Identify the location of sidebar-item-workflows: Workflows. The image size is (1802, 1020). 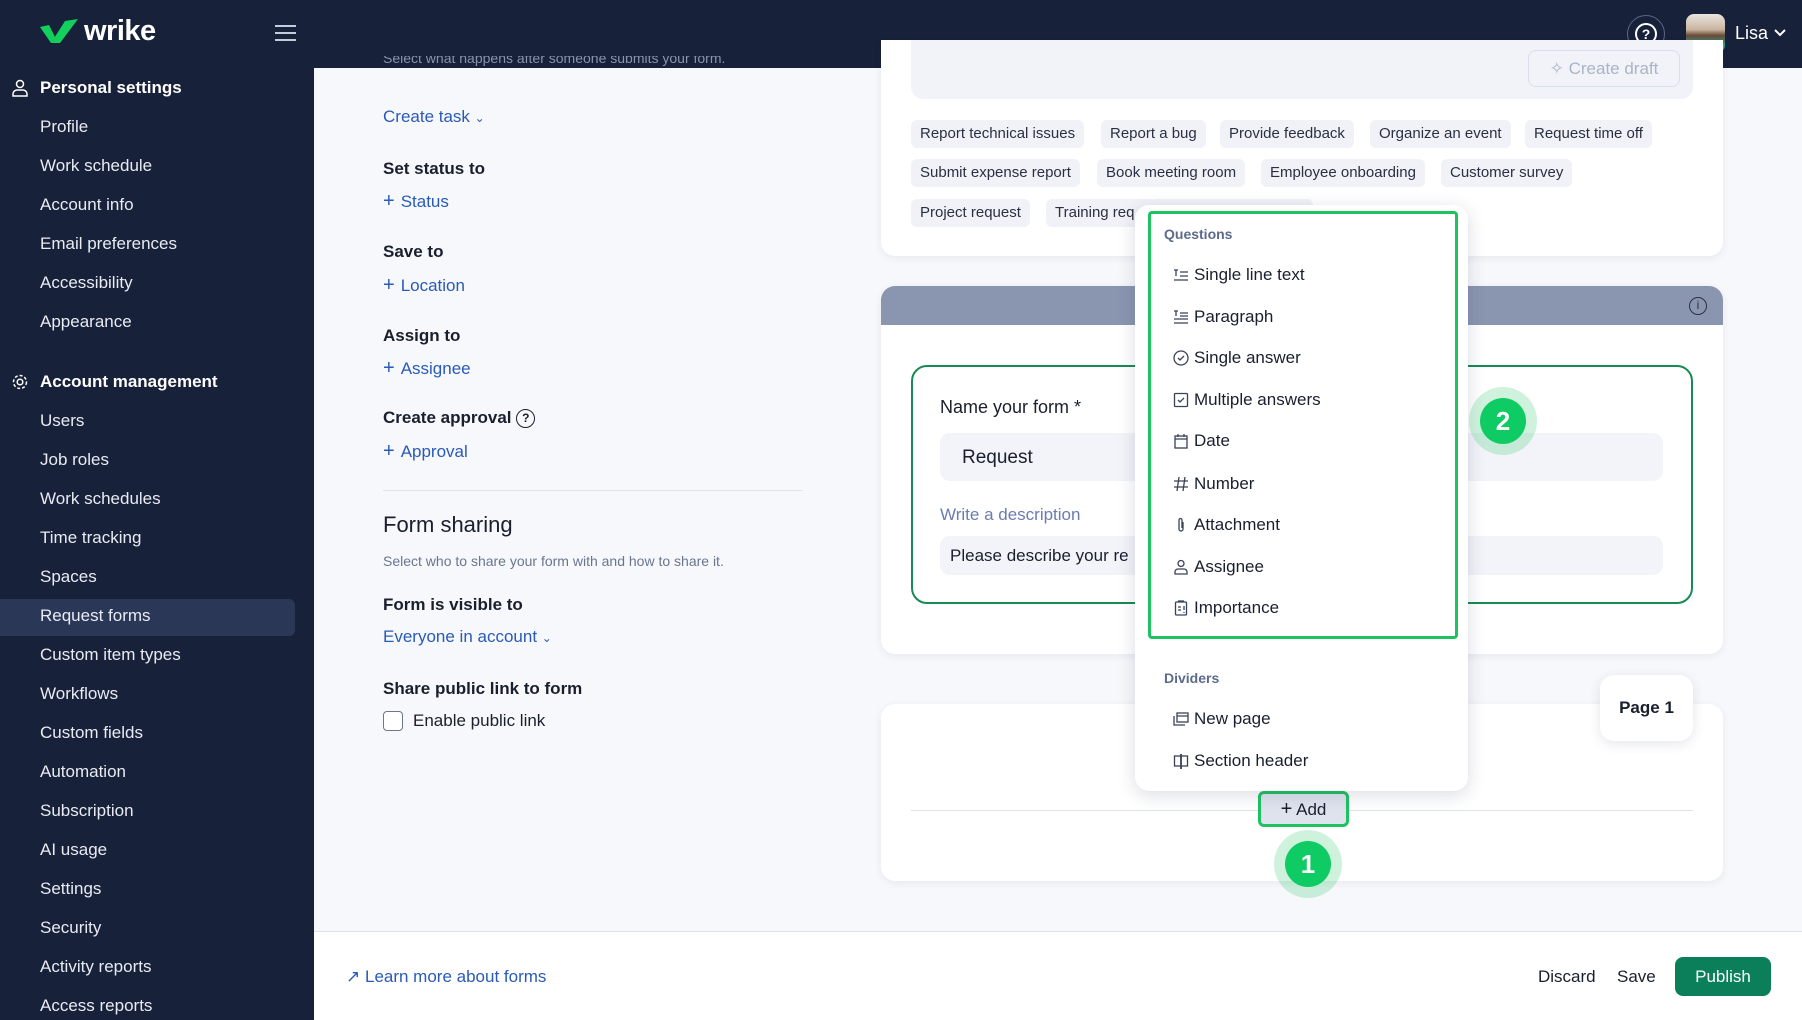
(79, 693).